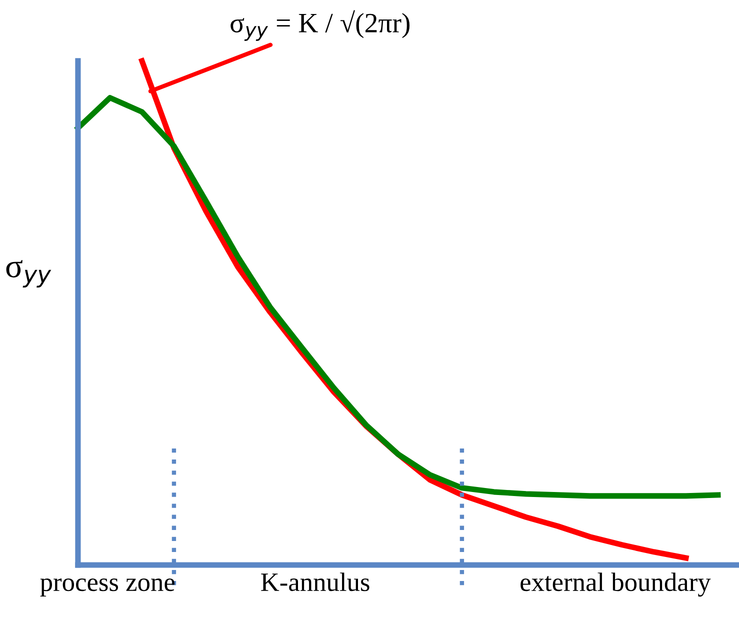 The image size is (739, 620). Describe the element at coordinates (320, 25) in the screenshot. I see `text: σ$_{yy}$ = K / √(2πr)` at that location.